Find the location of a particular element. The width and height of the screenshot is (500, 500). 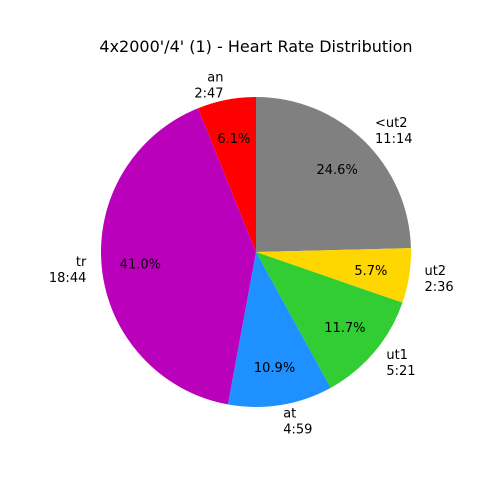

slice-duration: 18:44 is located at coordinates (67, 278).